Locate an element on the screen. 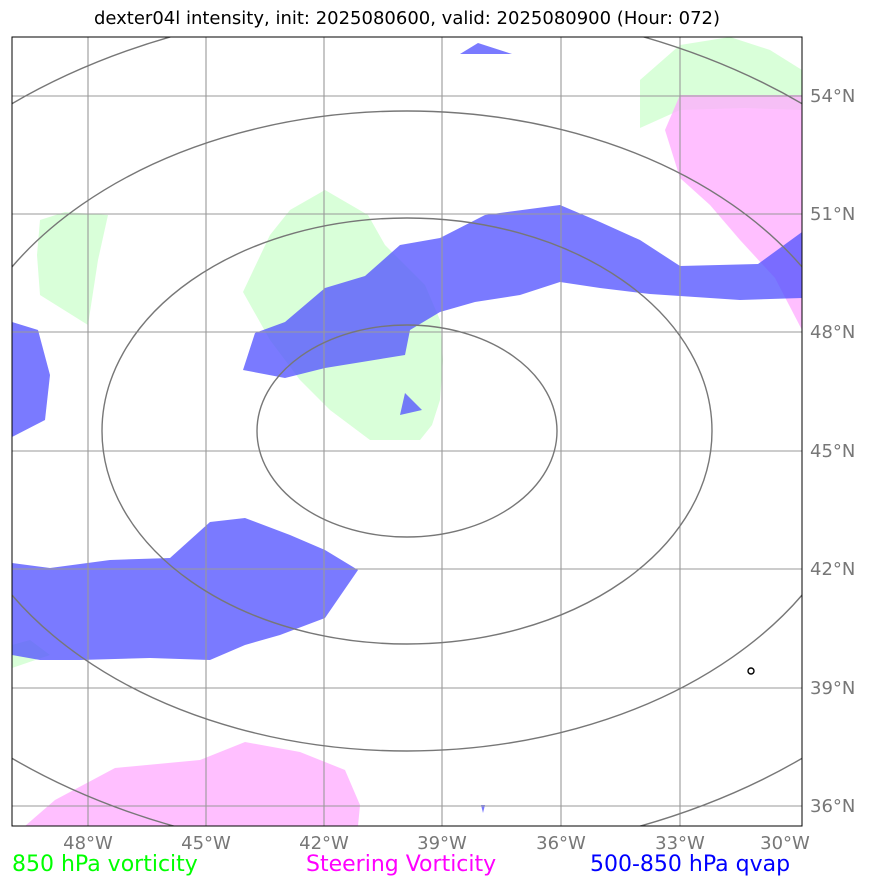 The height and width of the screenshot is (891, 873). lon-tick-label: 39°W is located at coordinates (442, 843).